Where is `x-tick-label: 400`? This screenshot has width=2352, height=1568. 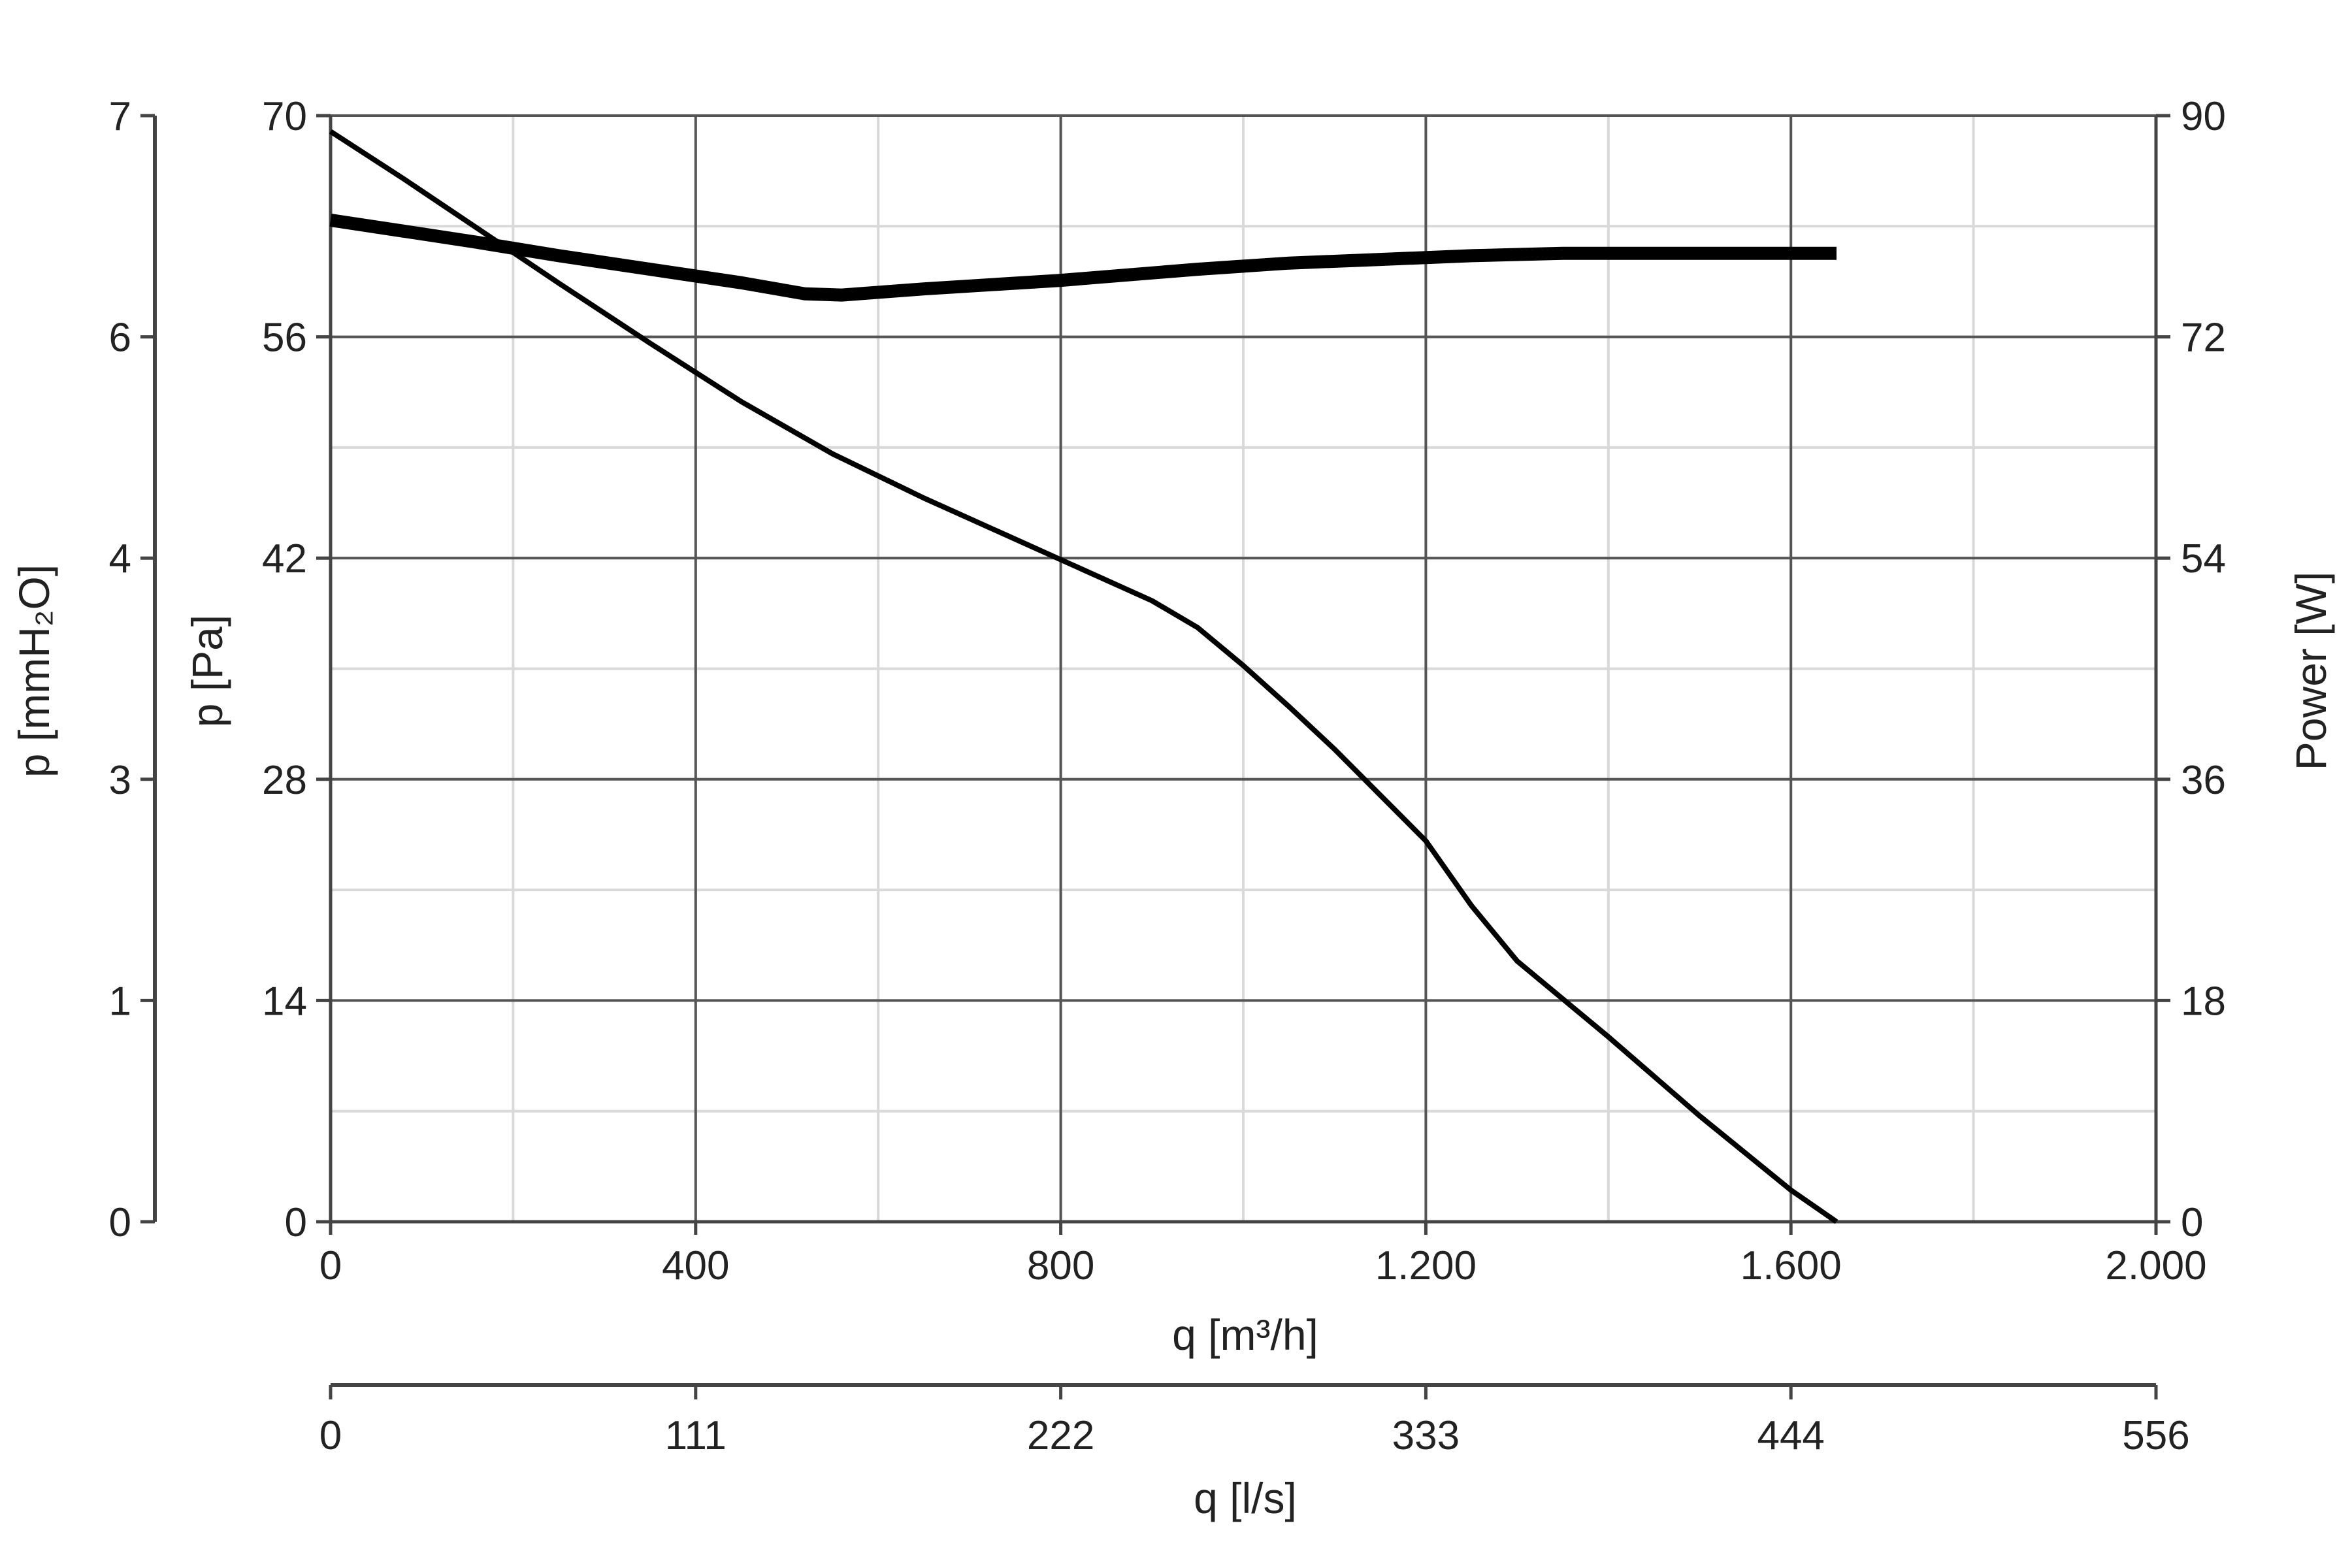
x-tick-label: 400 is located at coordinates (695, 1265).